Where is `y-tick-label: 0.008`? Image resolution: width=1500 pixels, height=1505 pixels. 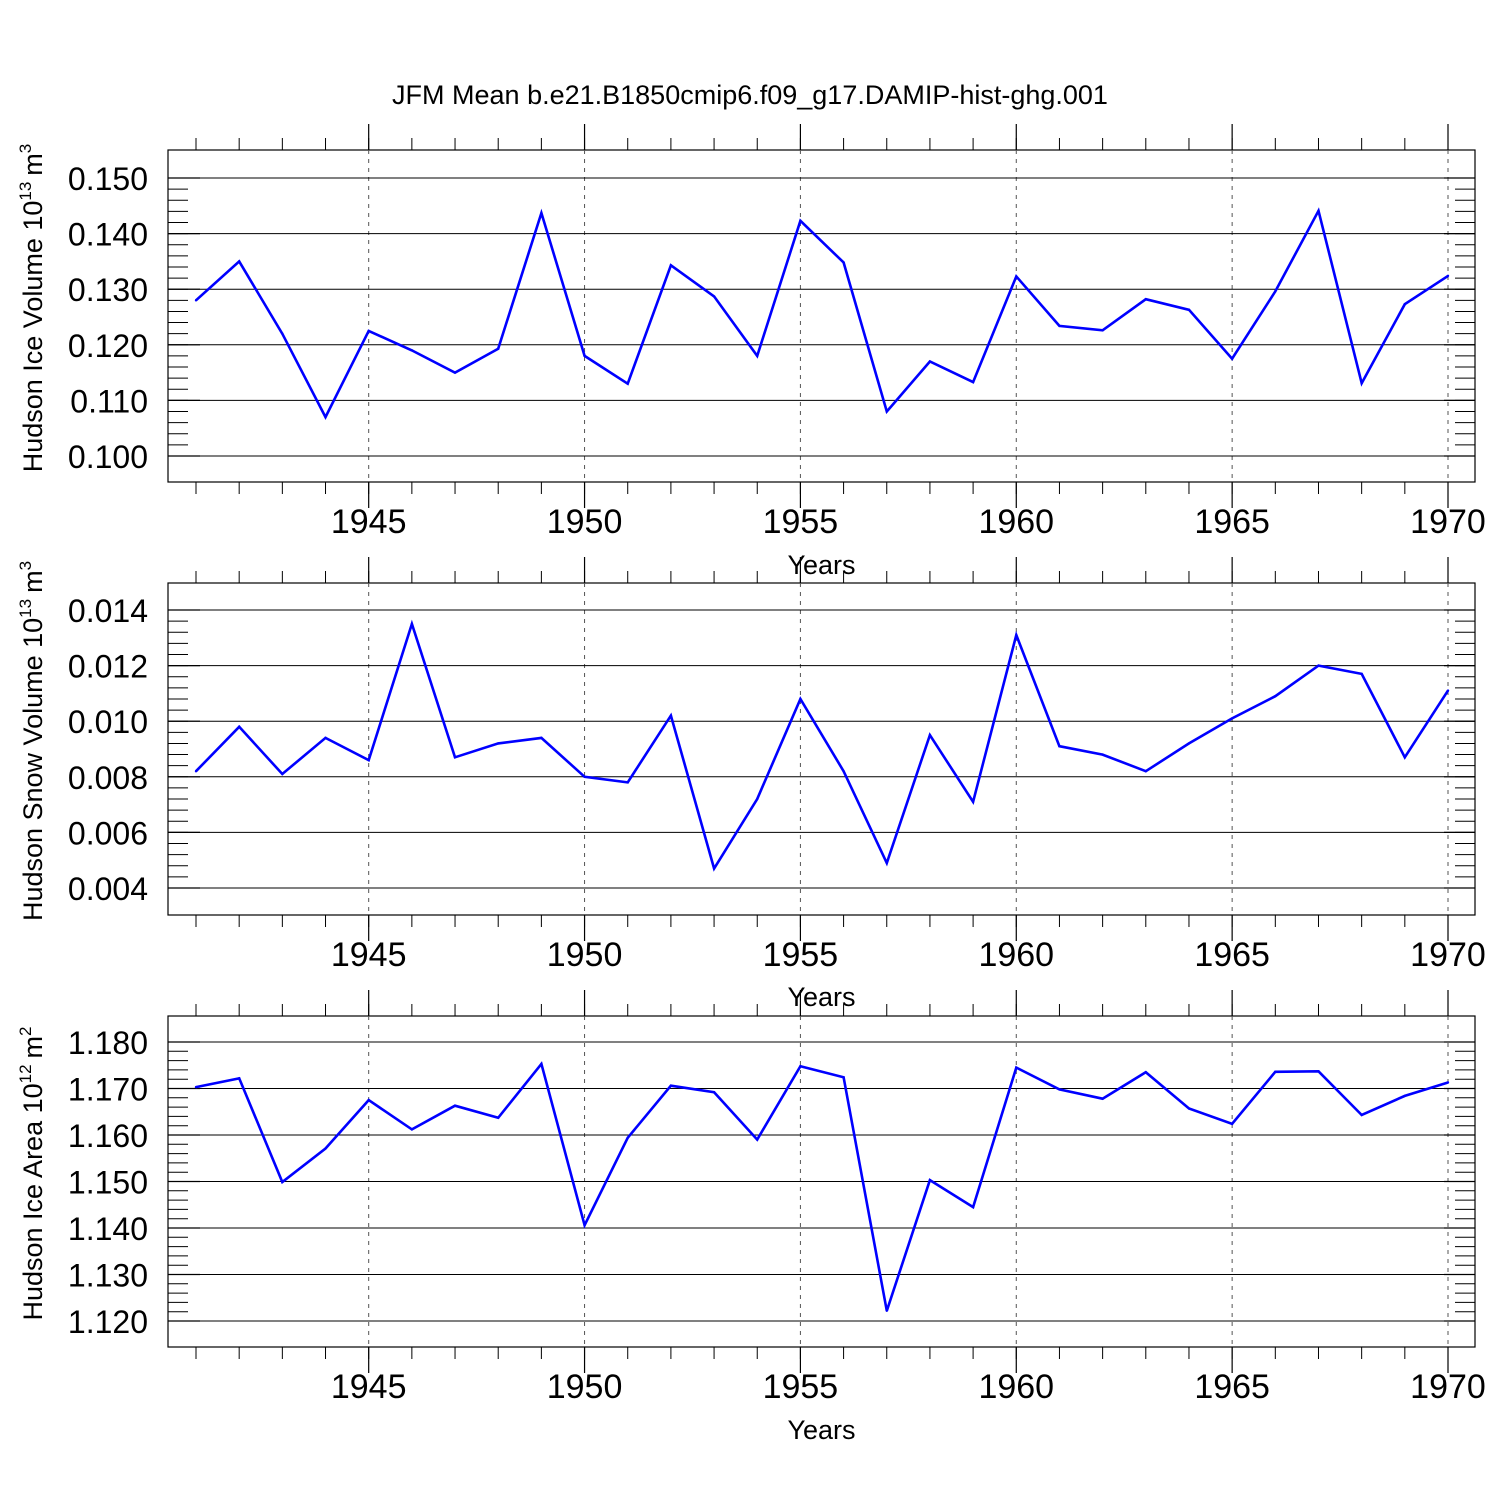 y-tick-label: 0.008 is located at coordinates (108, 778).